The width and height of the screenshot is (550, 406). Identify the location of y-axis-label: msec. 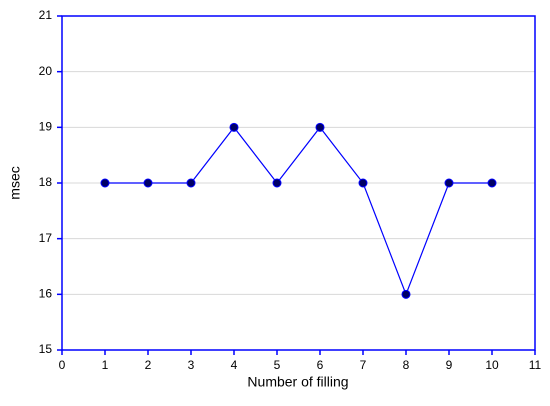
(15, 182).